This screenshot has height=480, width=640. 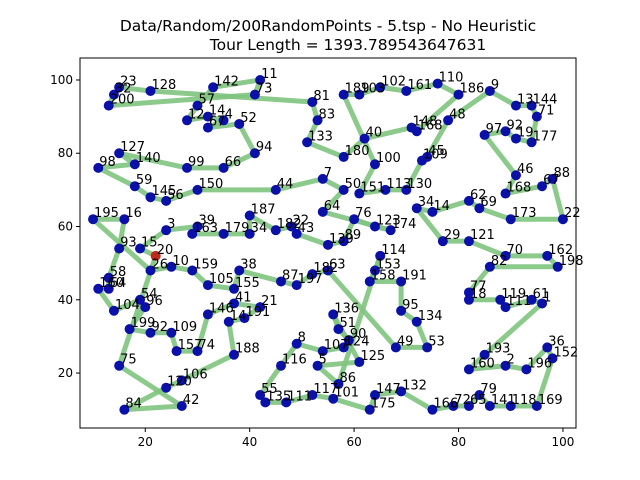 What do you see at coordinates (560, 250) in the screenshot?
I see `node-label: 162` at bounding box center [560, 250].